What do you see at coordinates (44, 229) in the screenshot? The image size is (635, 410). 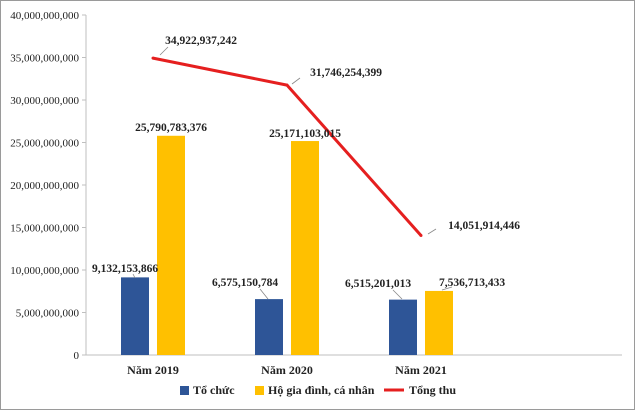 I see `y-tick-label: 15,000,000,000` at bounding box center [44, 229].